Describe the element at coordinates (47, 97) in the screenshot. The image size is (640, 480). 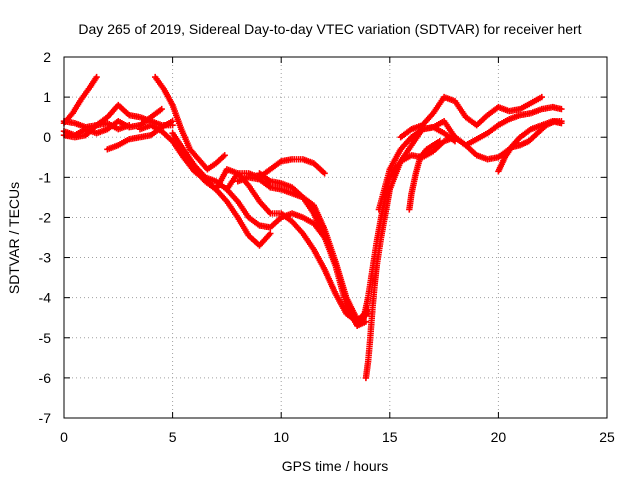
I see `y-tick-label: 1` at that location.